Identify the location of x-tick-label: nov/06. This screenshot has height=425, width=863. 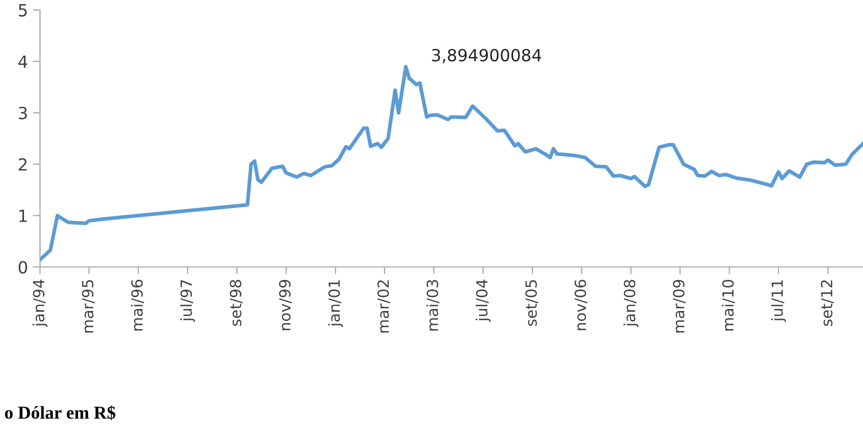
(581, 305).